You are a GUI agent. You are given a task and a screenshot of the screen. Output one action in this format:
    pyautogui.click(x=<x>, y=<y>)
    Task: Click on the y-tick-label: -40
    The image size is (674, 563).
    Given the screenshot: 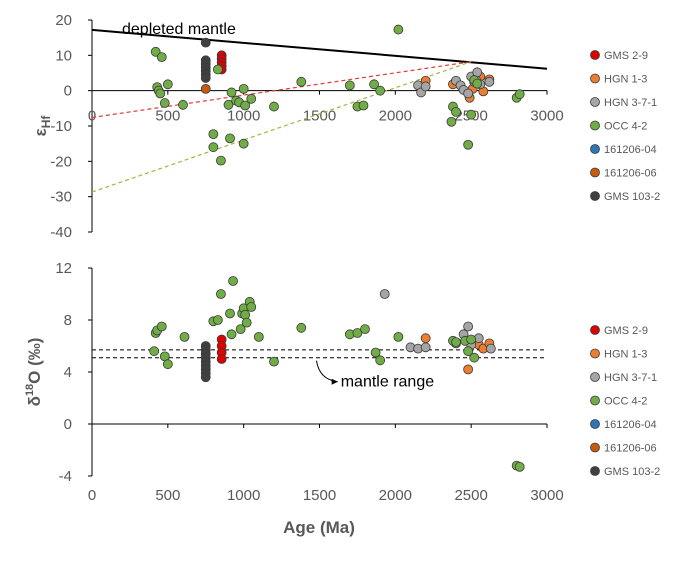 What is the action you would take?
    pyautogui.click(x=61, y=232)
    